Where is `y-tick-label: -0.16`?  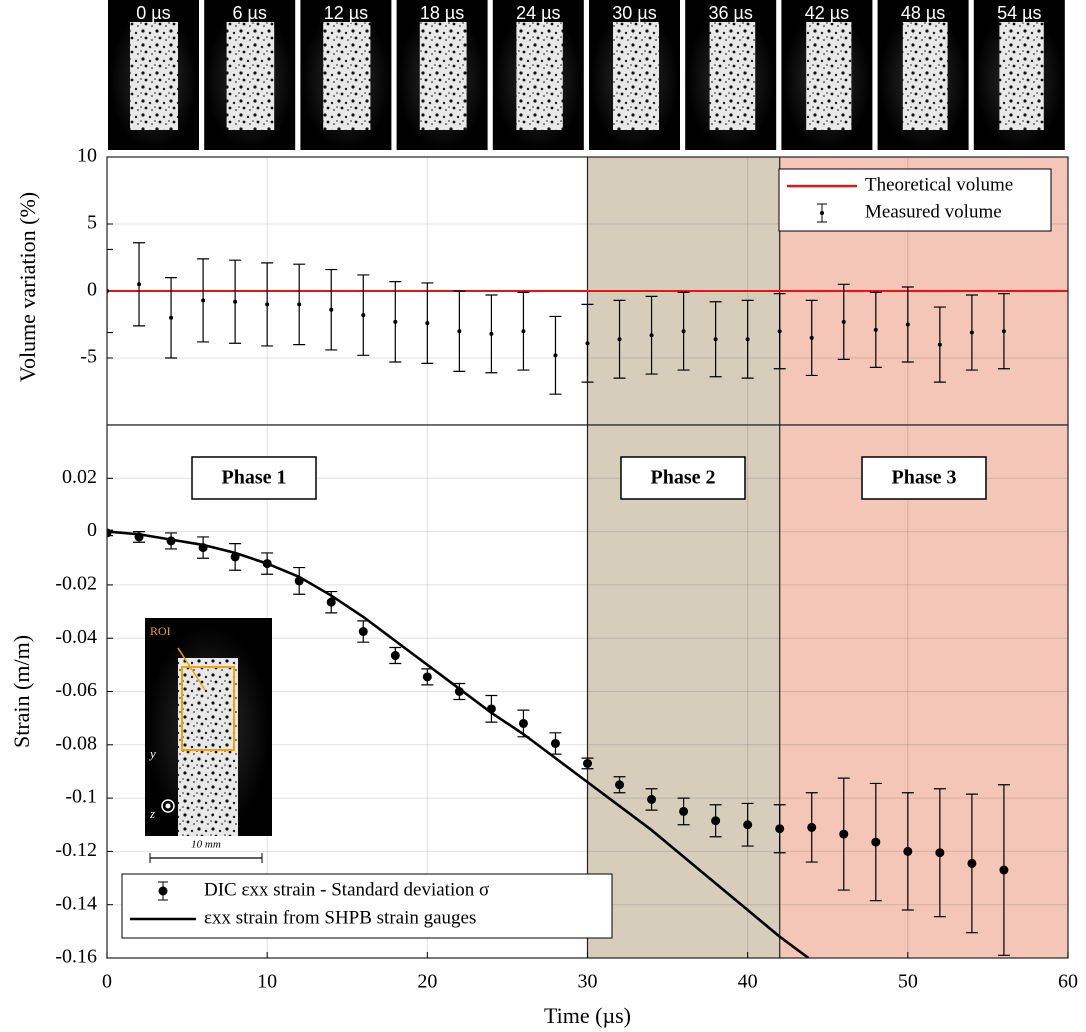 y-tick-label: -0.16 is located at coordinates (76, 957).